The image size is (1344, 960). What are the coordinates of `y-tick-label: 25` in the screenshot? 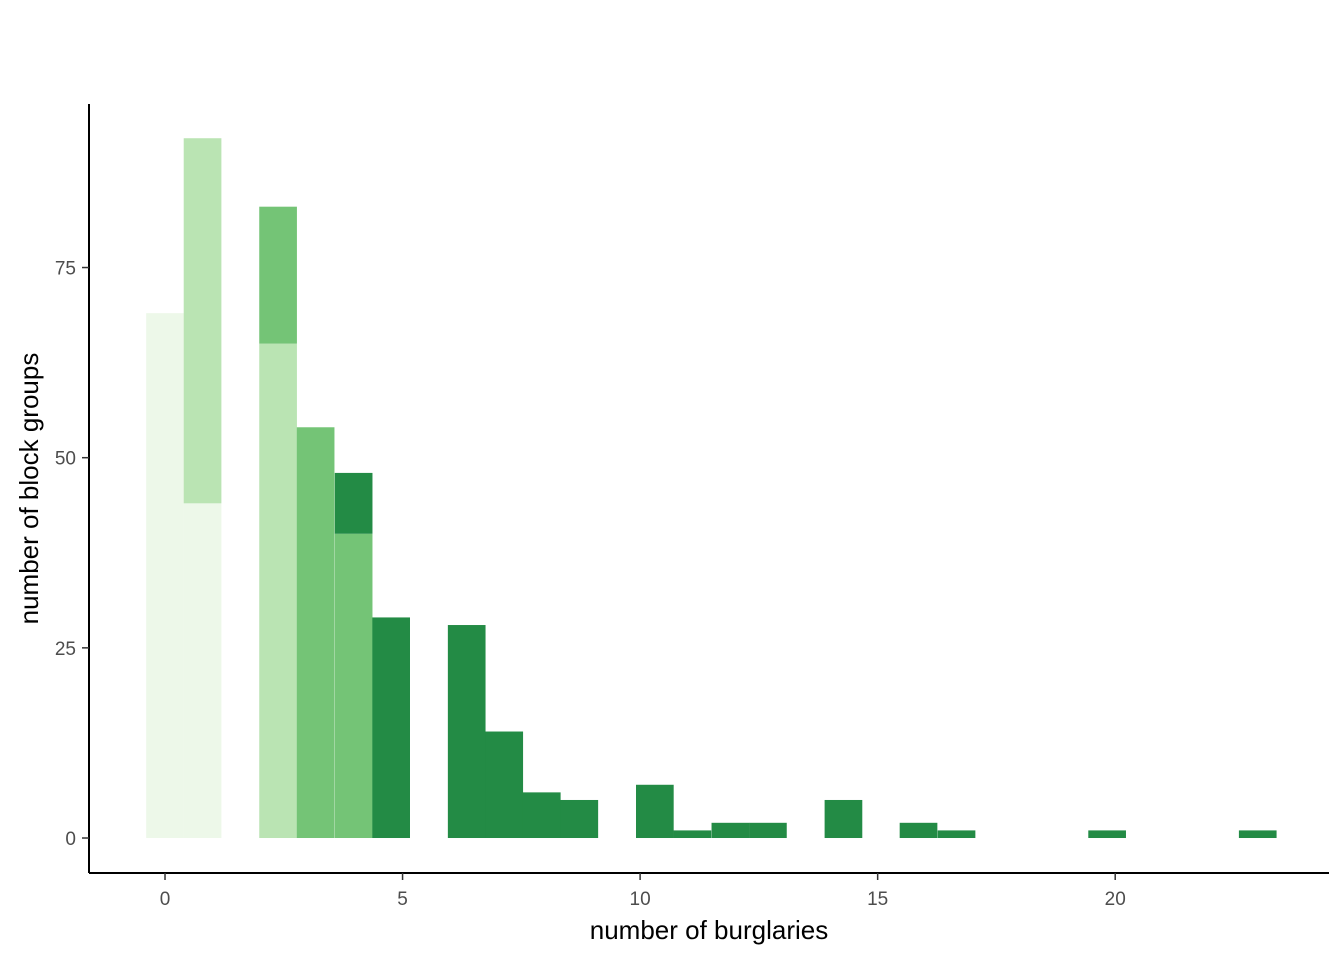 It's located at (65, 649).